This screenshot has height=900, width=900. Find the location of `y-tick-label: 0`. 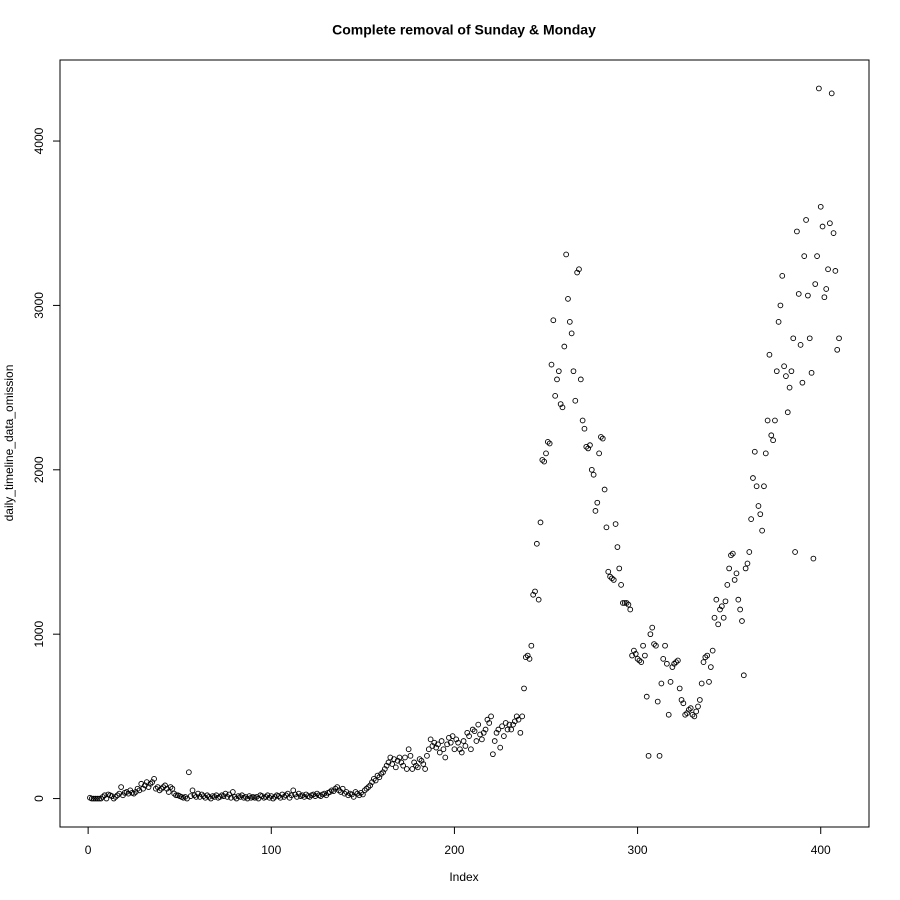

y-tick-label: 0 is located at coordinates (39, 798).